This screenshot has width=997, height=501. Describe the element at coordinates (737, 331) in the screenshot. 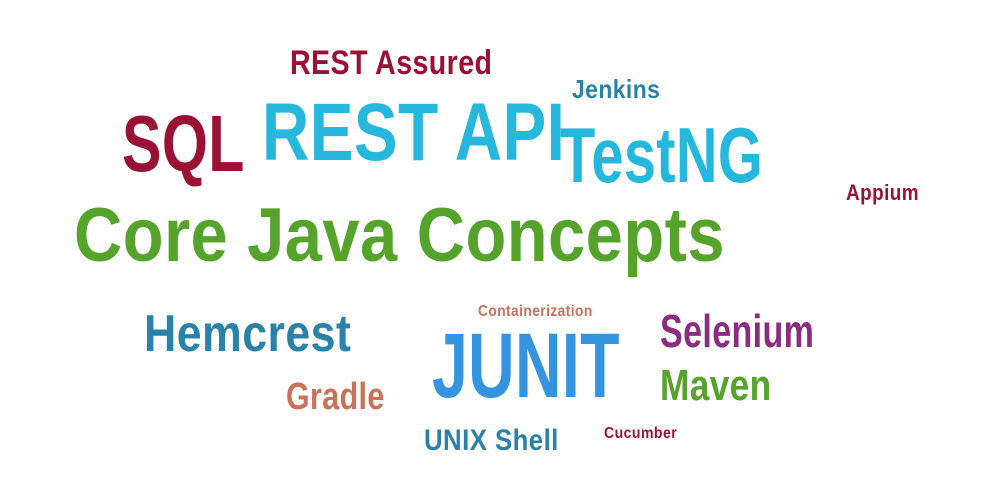

I see `word-selenium: Selenium` at that location.